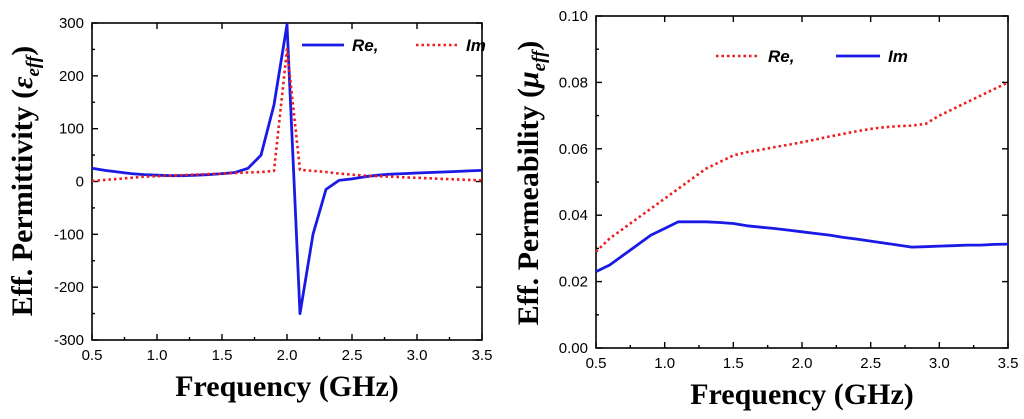  Describe the element at coordinates (528, 206) in the screenshot. I see `y-axis-title-text: Eff. Permeability (` at that location.